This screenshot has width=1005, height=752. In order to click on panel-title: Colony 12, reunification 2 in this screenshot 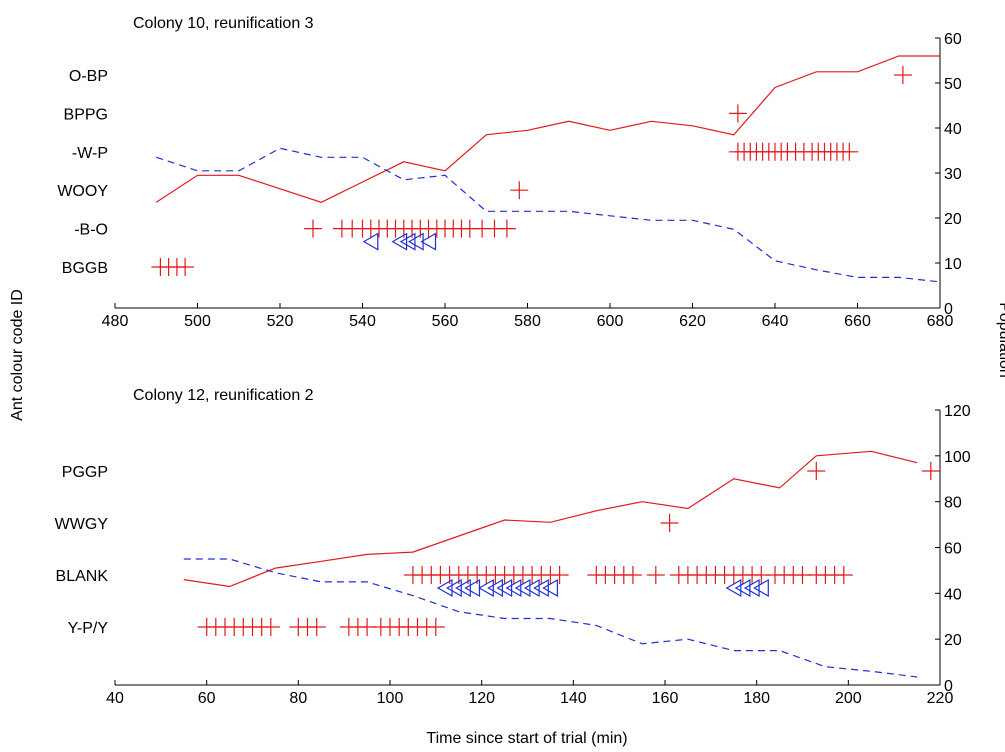, I will do `click(223, 395)`.